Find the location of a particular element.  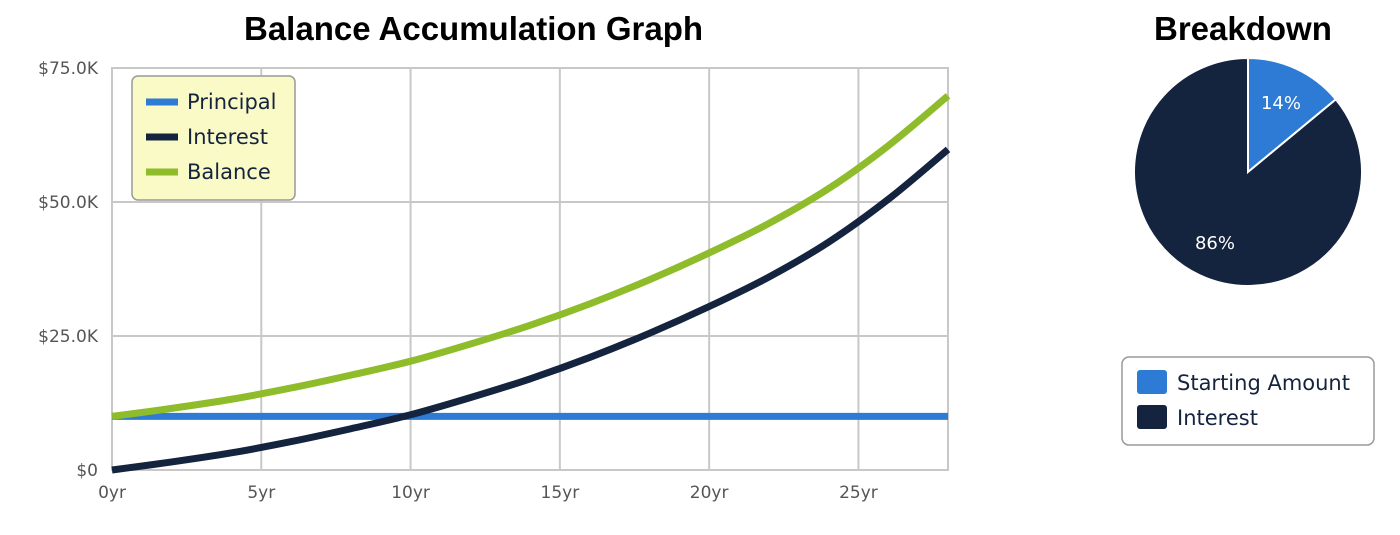

line-chart-title: Balance Accumulation Graph is located at coordinates (474, 28).